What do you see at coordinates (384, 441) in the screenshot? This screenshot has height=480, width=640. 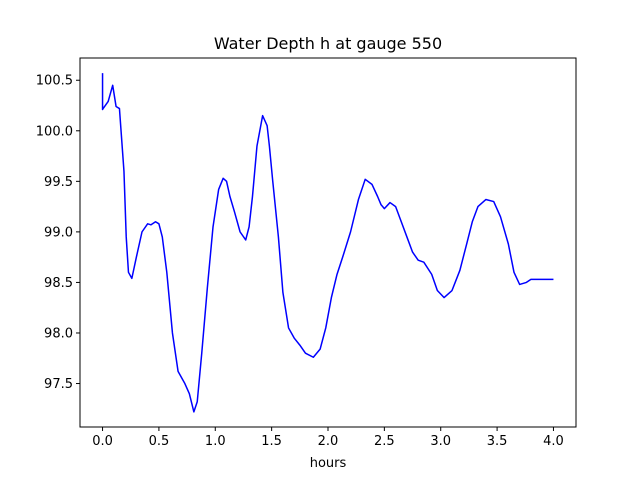 I see `x-tick-label: 2.5` at bounding box center [384, 441].